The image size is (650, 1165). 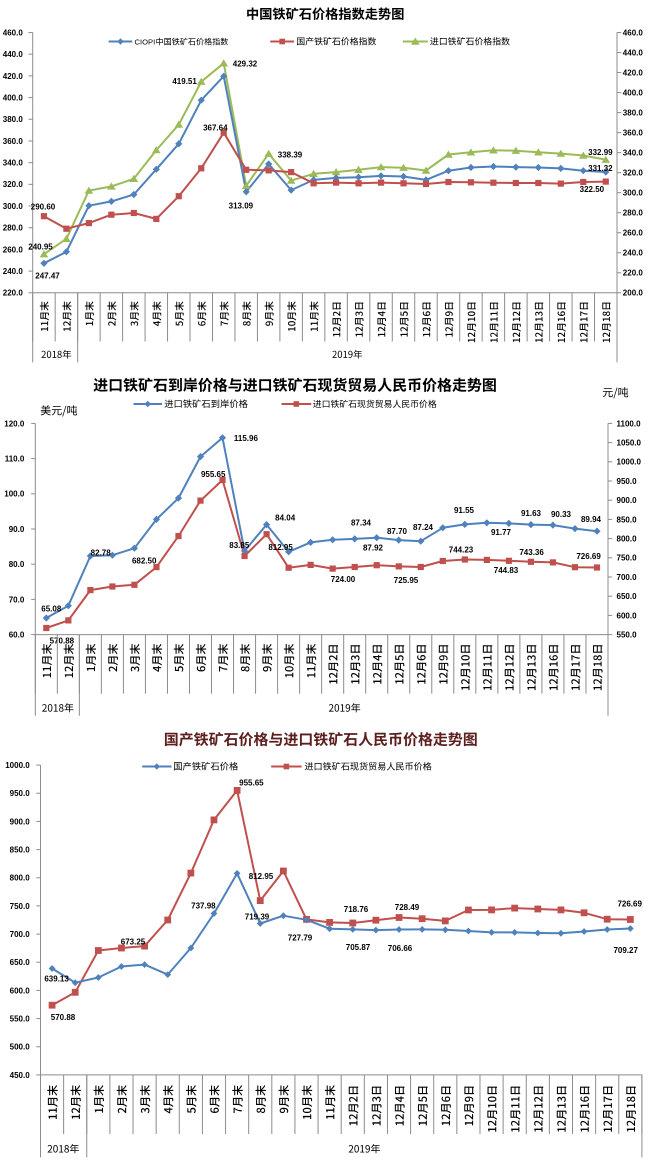 What do you see at coordinates (406, 580) in the screenshot?
I see `svg-text: 725.95` at bounding box center [406, 580].